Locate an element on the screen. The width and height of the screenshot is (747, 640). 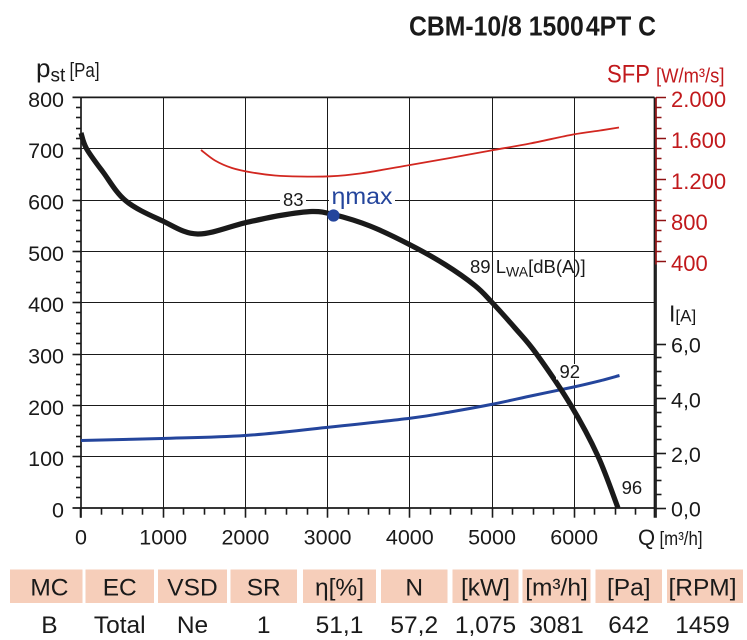
svg-text: MC is located at coordinates (49, 588).